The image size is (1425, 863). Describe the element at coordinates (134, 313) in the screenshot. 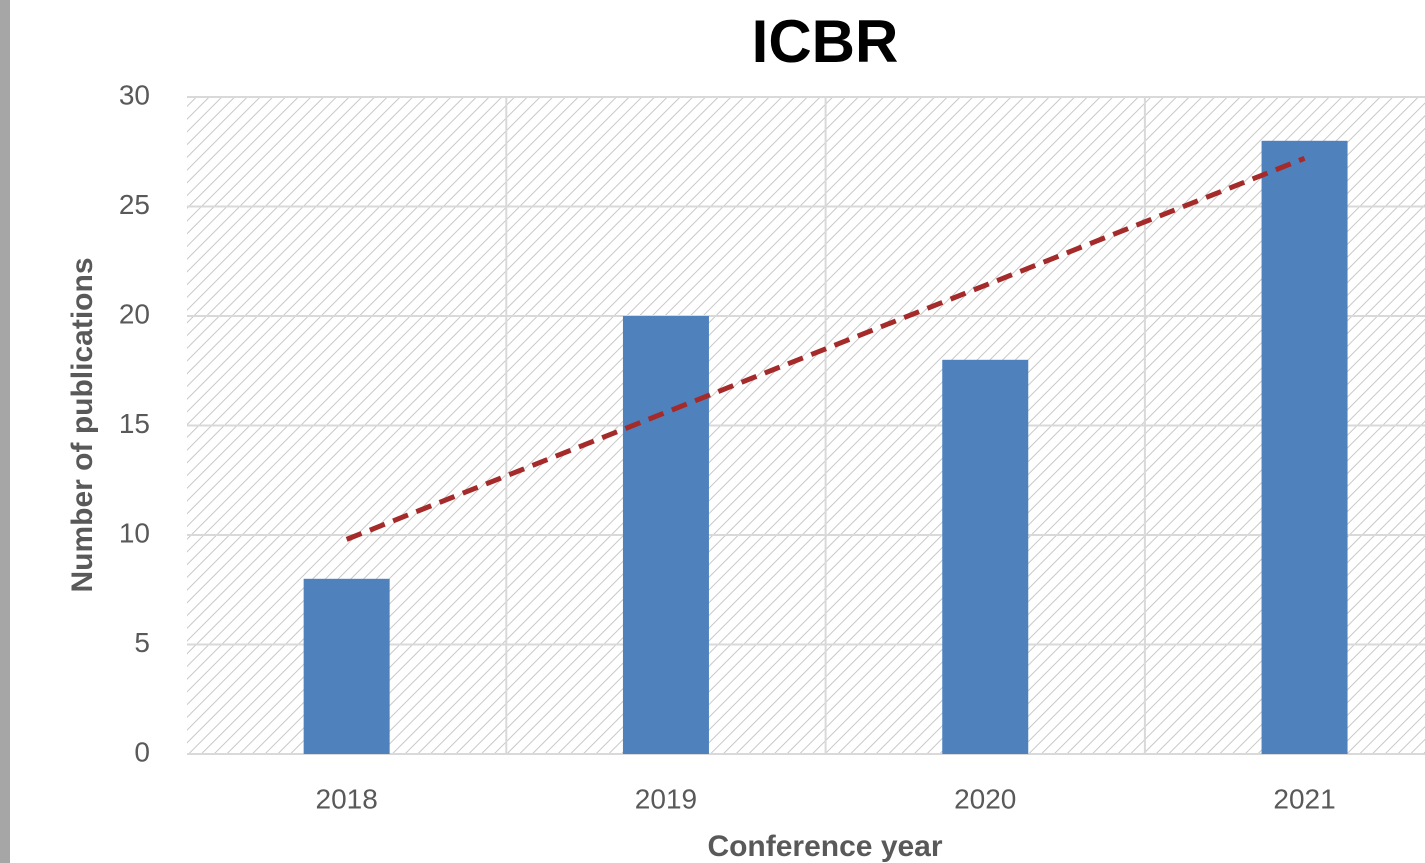

I see `y-tick-label: 20` at that location.